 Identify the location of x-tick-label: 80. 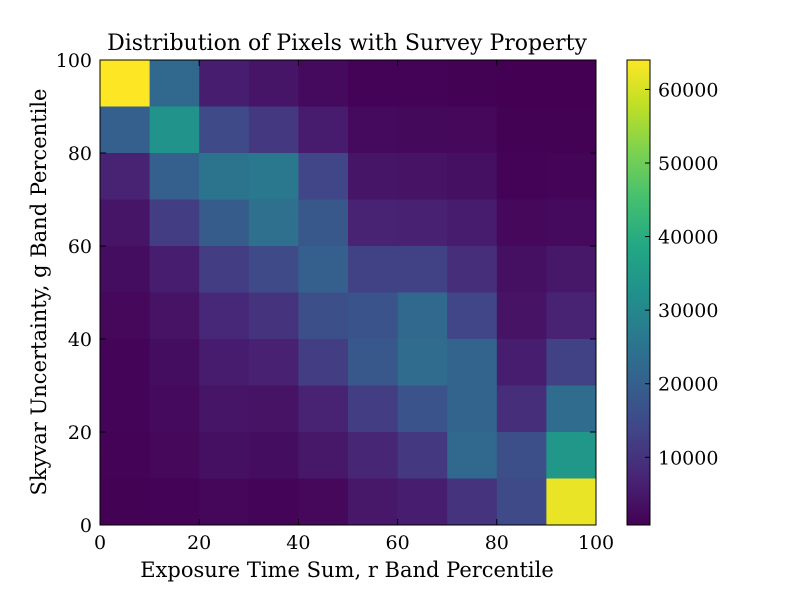
(497, 543).